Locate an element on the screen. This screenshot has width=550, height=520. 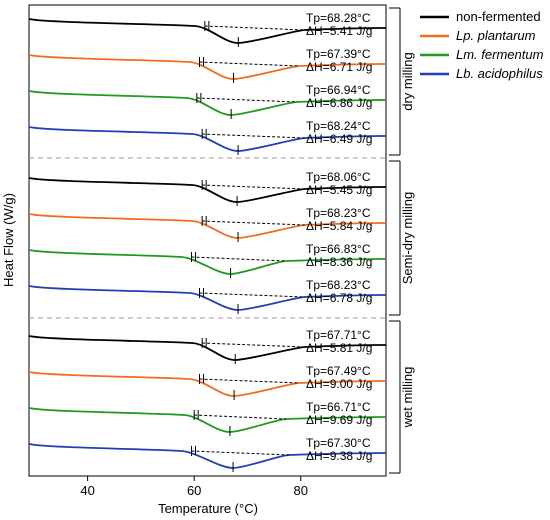
enthalpy-label: ΔH=5.84 J/g is located at coordinates (339, 226).